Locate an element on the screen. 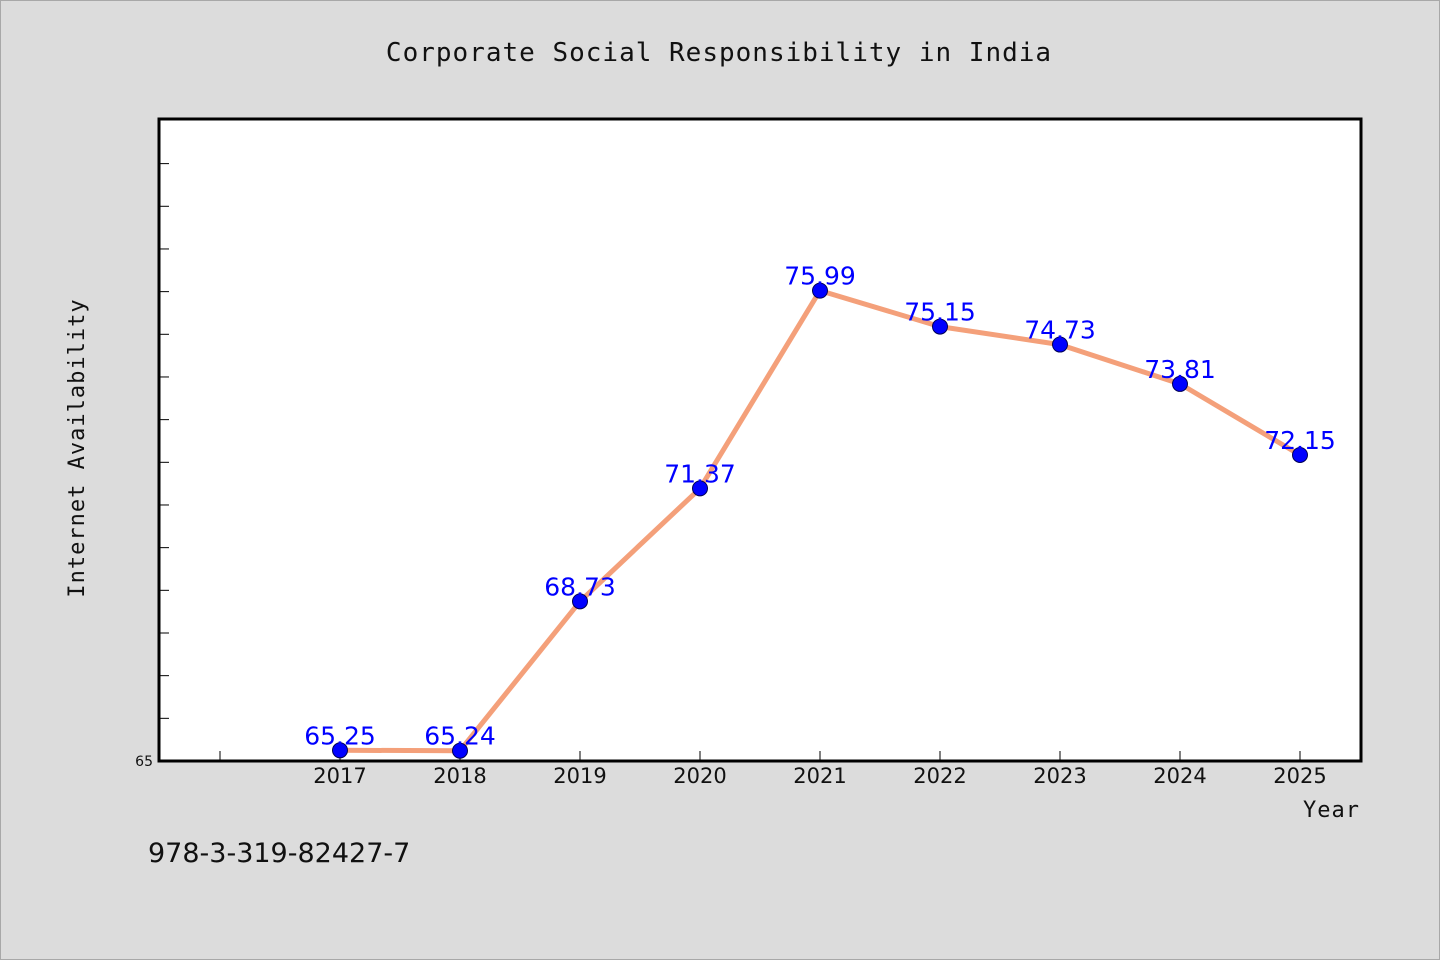 The width and height of the screenshot is (1440, 960). x-tick-label: 2022 is located at coordinates (939, 776).